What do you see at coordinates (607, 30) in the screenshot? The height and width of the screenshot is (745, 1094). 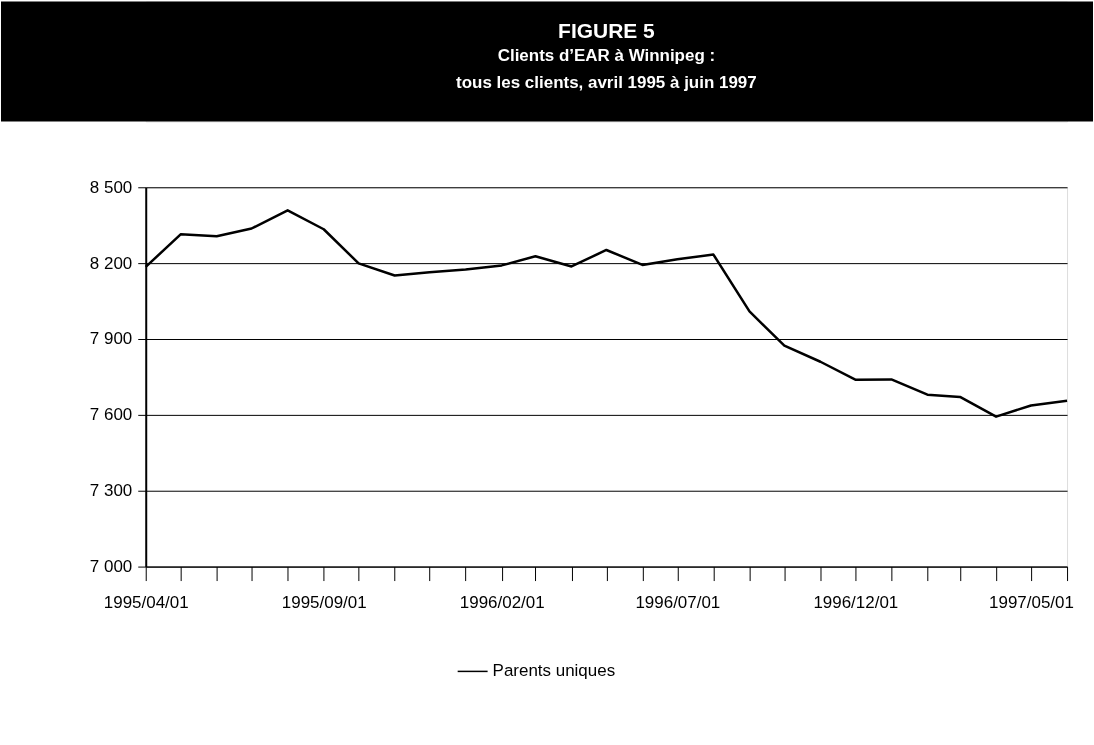 I see `chart-title: FIGURE 5` at bounding box center [607, 30].